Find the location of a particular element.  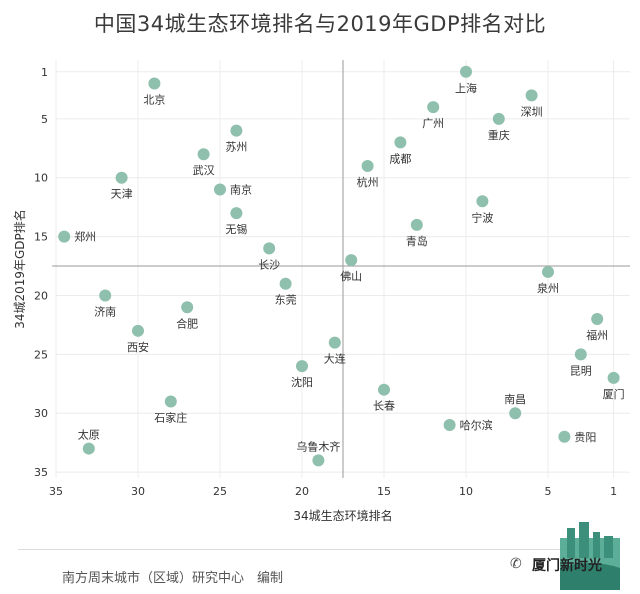

data-point-label: 长春 is located at coordinates (384, 406).